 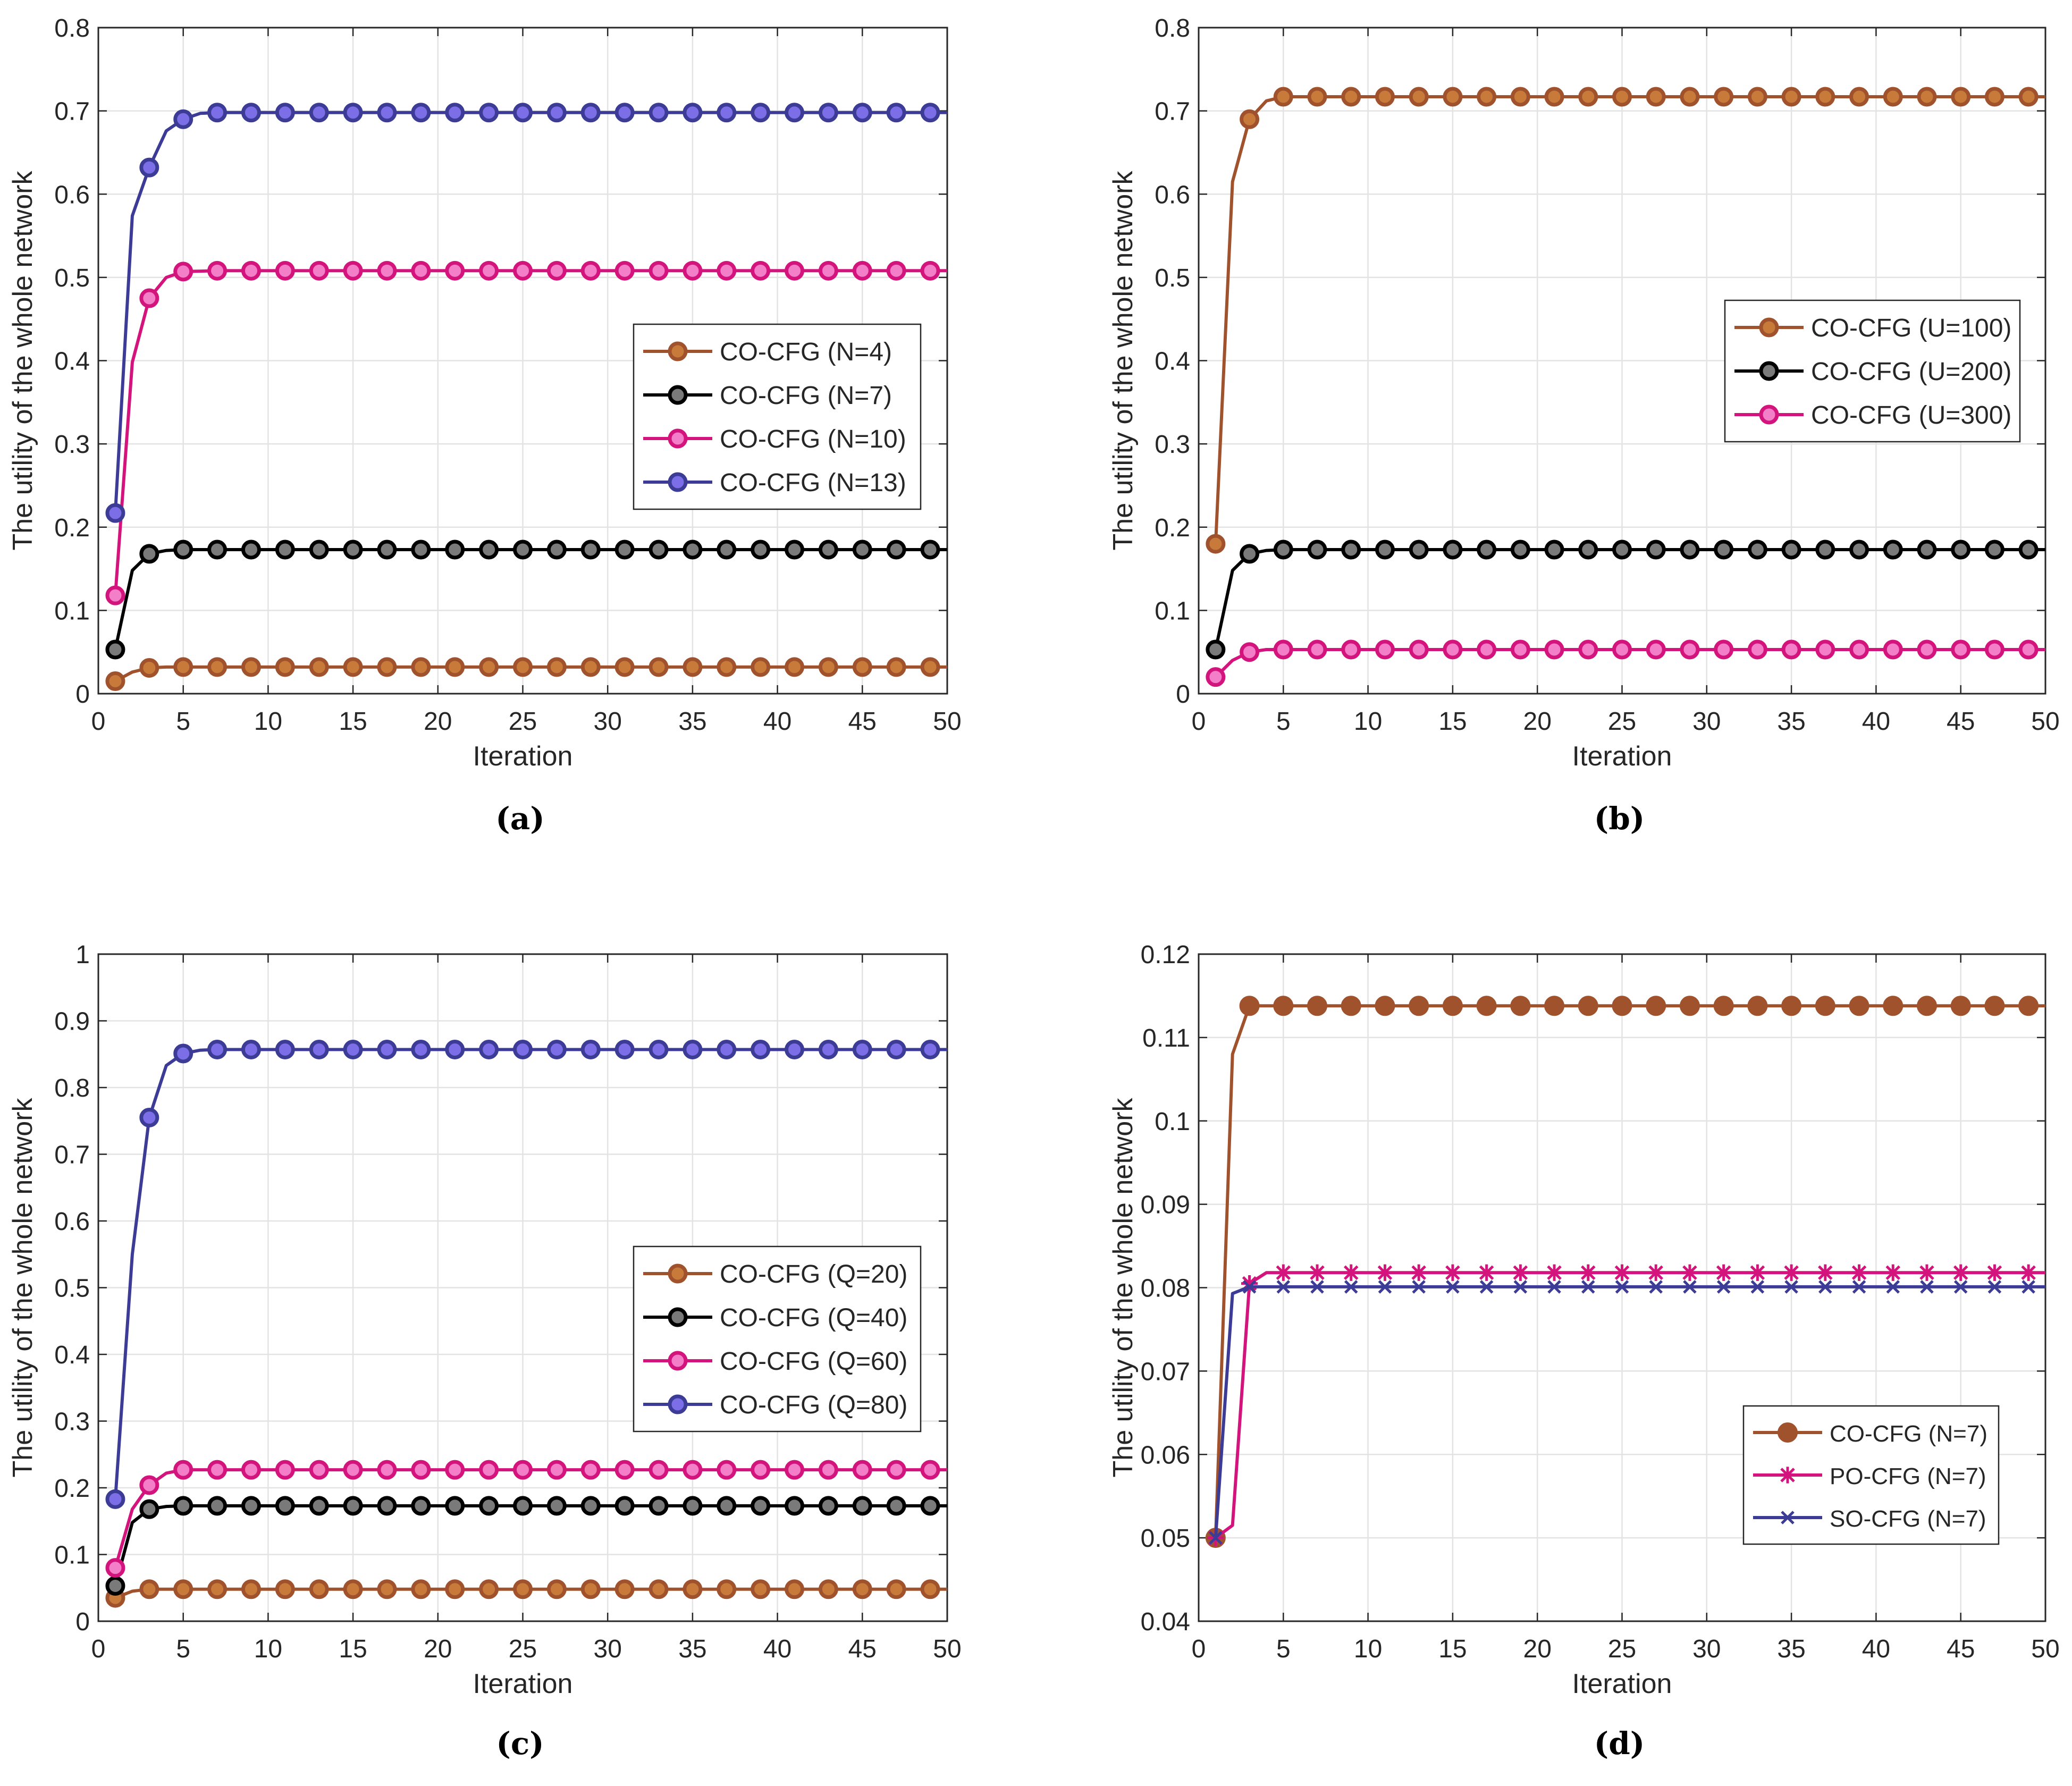 What do you see at coordinates (353, 721) in the screenshot?
I see `x-tick-label: 15` at bounding box center [353, 721].